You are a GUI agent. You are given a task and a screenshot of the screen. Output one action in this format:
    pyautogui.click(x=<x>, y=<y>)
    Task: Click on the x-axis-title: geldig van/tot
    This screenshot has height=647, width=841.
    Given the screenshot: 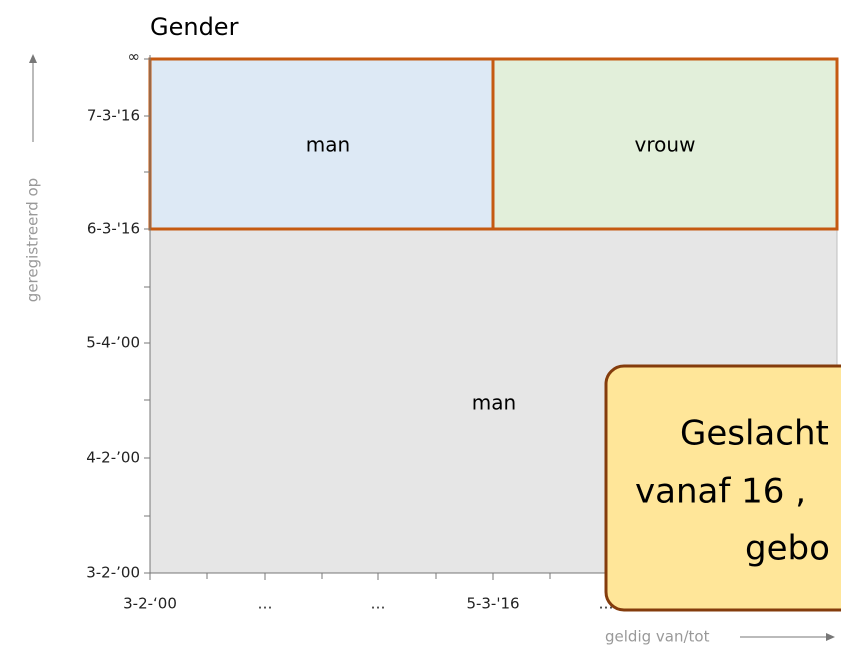 What is the action you would take?
    pyautogui.click(x=657, y=637)
    